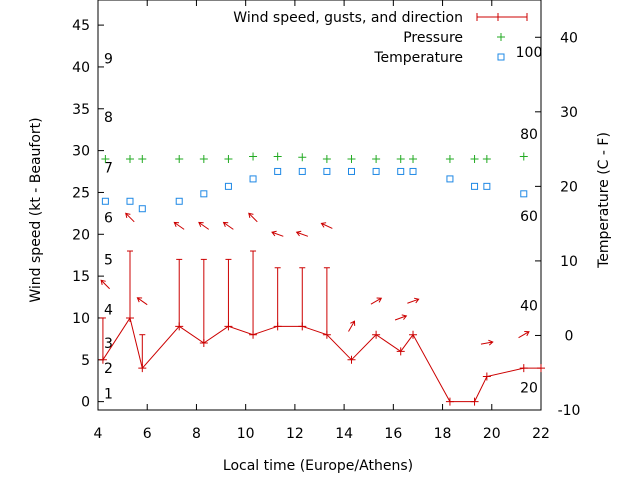 The image size is (640, 480). What do you see at coordinates (108, 260) in the screenshot?
I see `beaufort-label: 5` at bounding box center [108, 260].